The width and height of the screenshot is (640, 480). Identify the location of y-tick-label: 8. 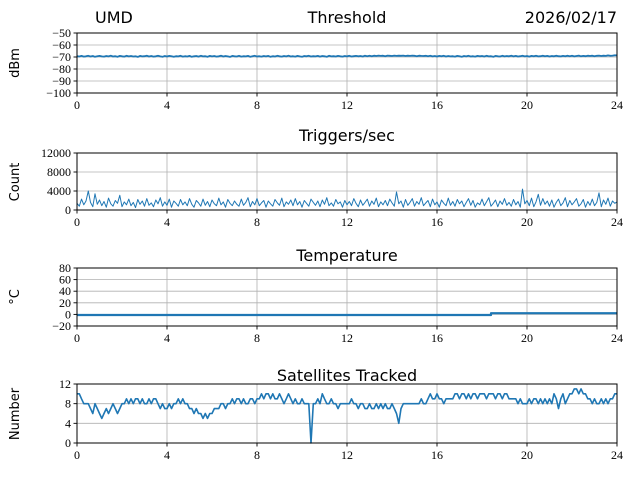
(68, 404).